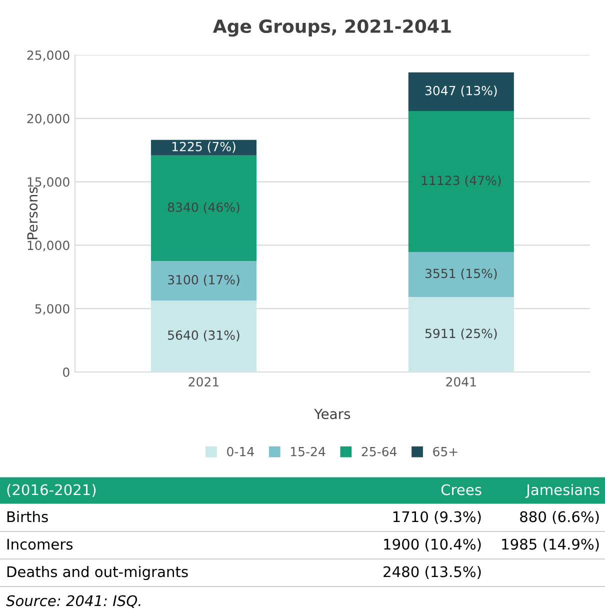 The image size is (605, 616). I want to click on y-tick-label: 15,000, so click(49, 182).